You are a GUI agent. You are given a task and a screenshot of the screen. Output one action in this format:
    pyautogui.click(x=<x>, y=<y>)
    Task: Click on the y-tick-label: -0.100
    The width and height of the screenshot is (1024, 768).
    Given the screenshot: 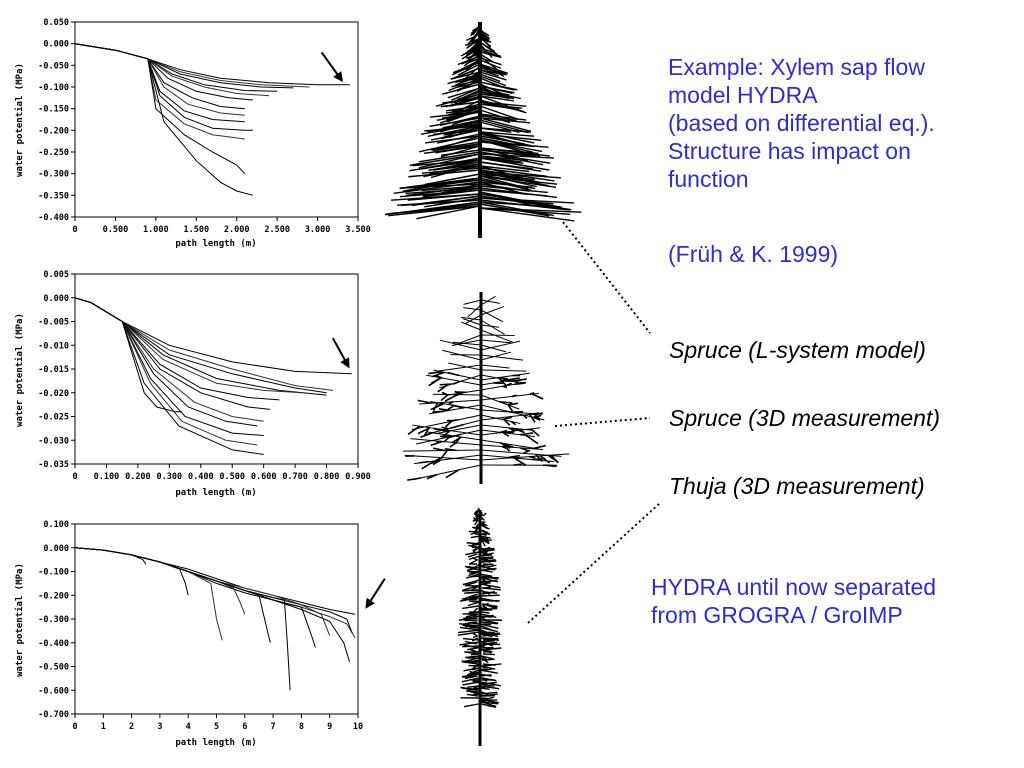 What is the action you would take?
    pyautogui.click(x=53, y=573)
    